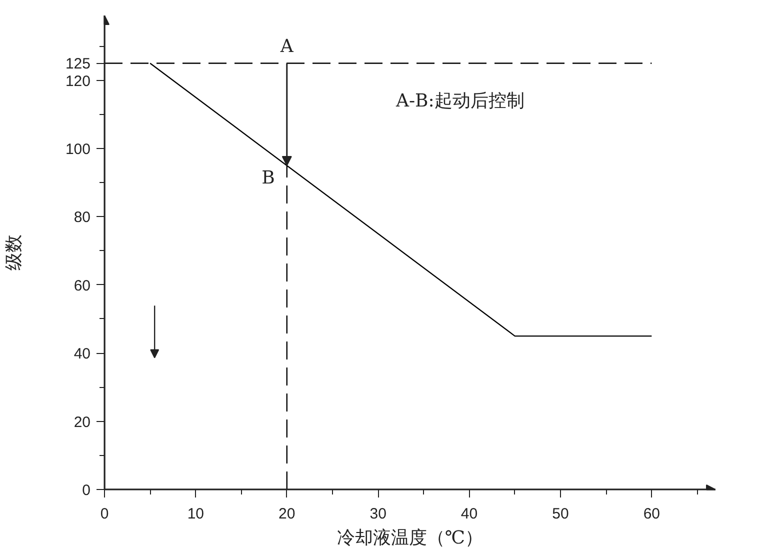 The height and width of the screenshot is (560, 773). I want to click on x-tick-label: 40, so click(469, 514).